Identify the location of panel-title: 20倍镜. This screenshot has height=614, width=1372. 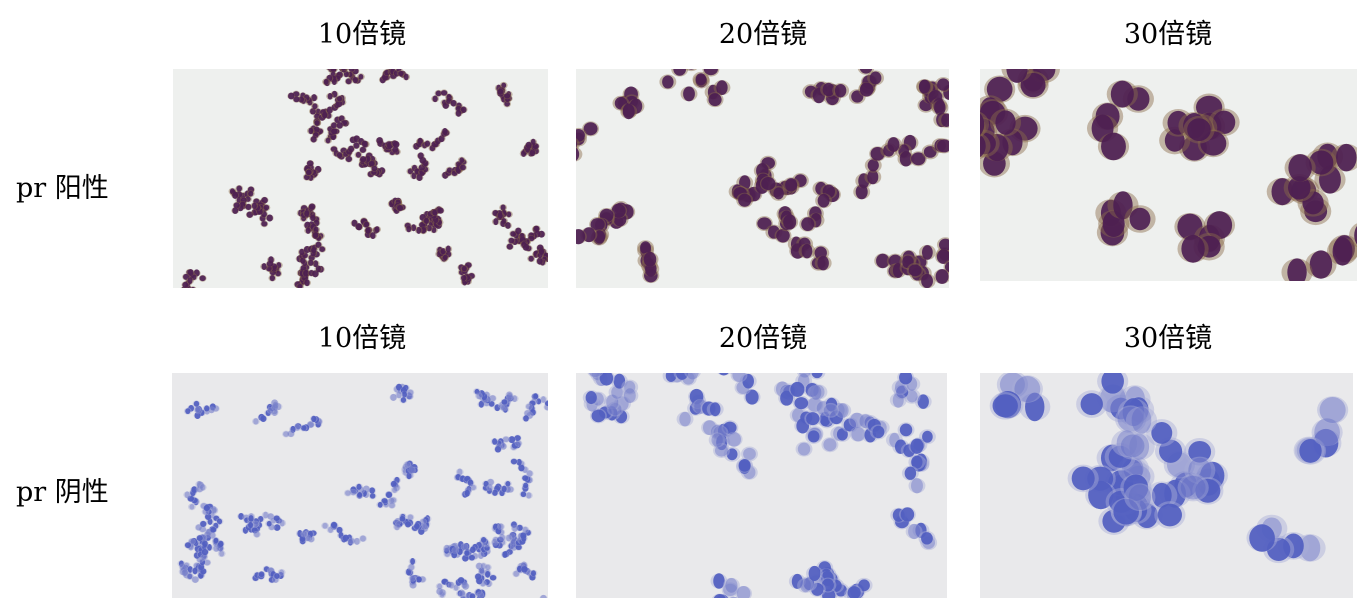
(763, 34).